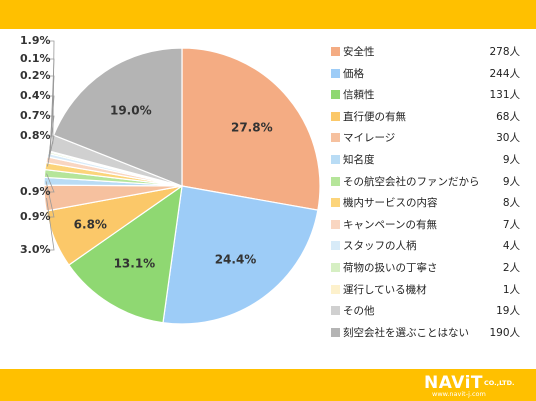 Image resolution: width=536 pixels, height=401 pixels. I want to click on legend-item: 荷物の扱いの丁寧さ 2人, so click(426, 269).